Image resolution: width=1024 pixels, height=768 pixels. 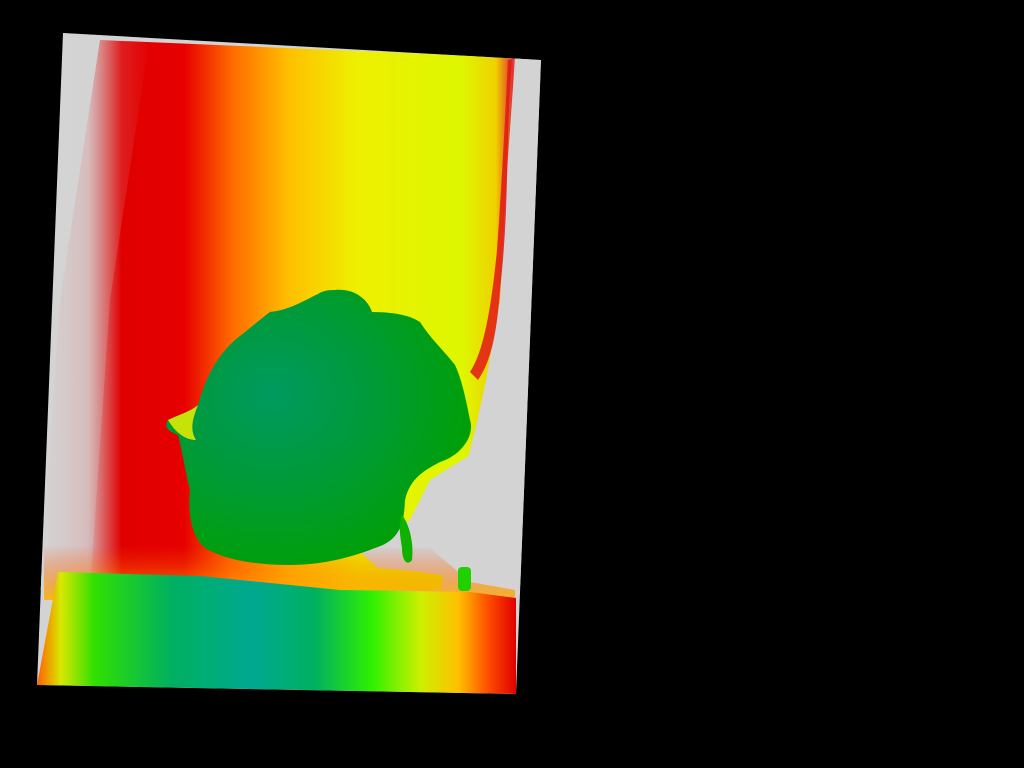 I want to click on foreground-object, so click(x=319, y=427).